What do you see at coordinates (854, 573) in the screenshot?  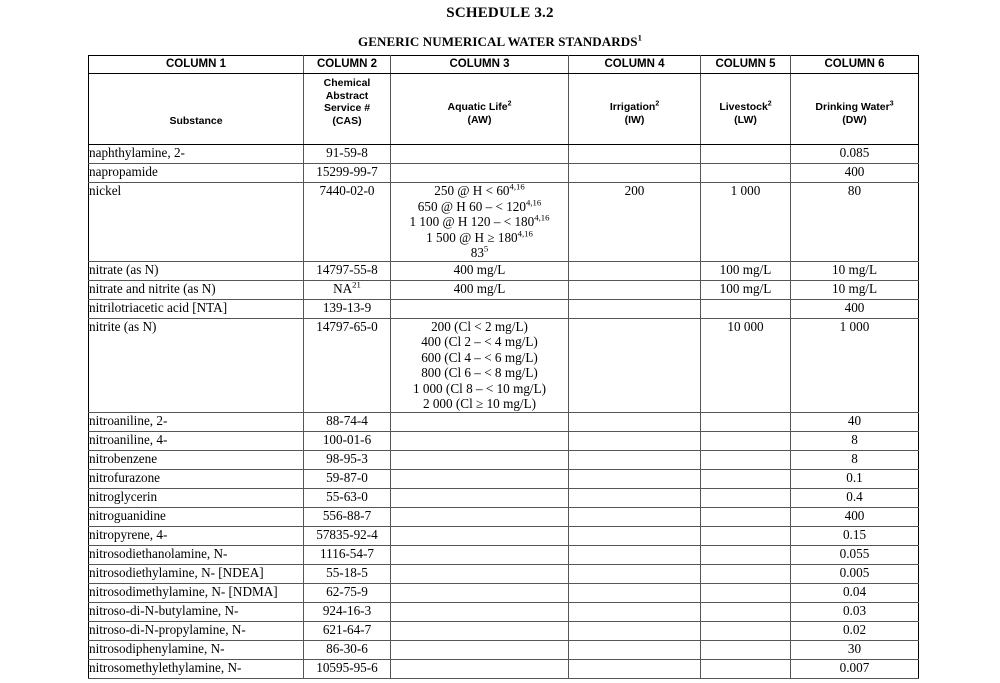 I see `cell-drinking-water: 0.005` at bounding box center [854, 573].